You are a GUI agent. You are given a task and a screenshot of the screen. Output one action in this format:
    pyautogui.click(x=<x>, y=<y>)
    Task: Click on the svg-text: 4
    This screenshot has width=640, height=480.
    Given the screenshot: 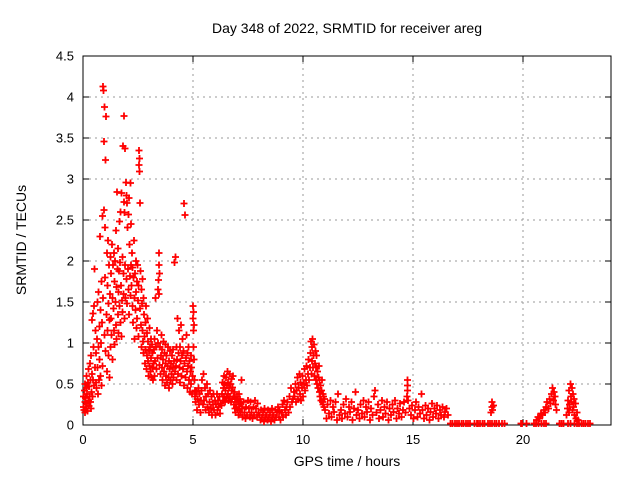 What is the action you would take?
    pyautogui.click(x=70, y=97)
    